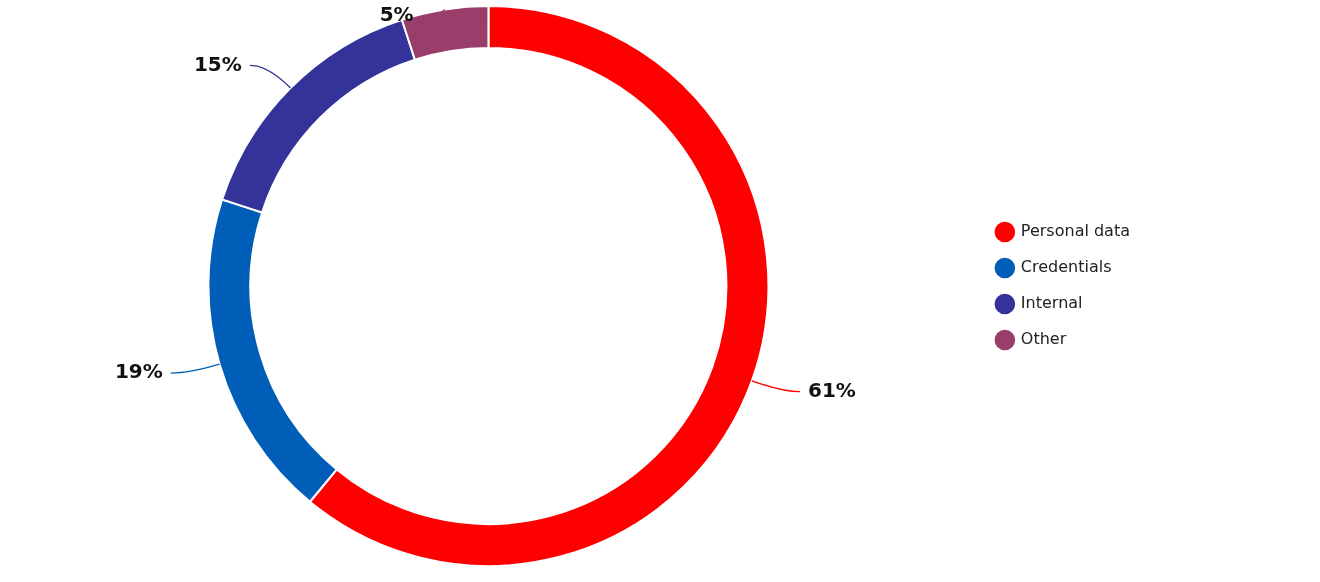  Describe the element at coordinates (1043, 339) in the screenshot. I see `legend-label: Other` at that location.